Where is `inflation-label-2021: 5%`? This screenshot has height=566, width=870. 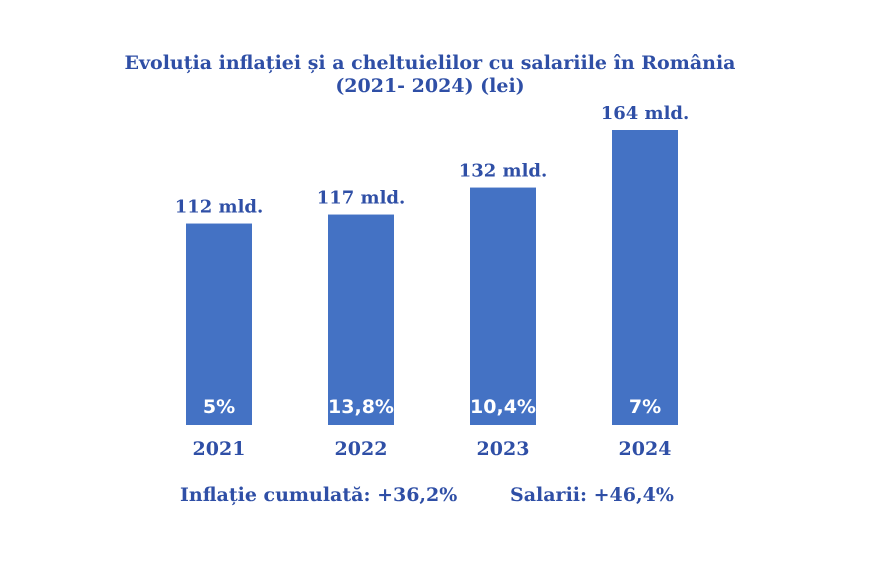 inflation-label-2021: 5% is located at coordinates (219, 407).